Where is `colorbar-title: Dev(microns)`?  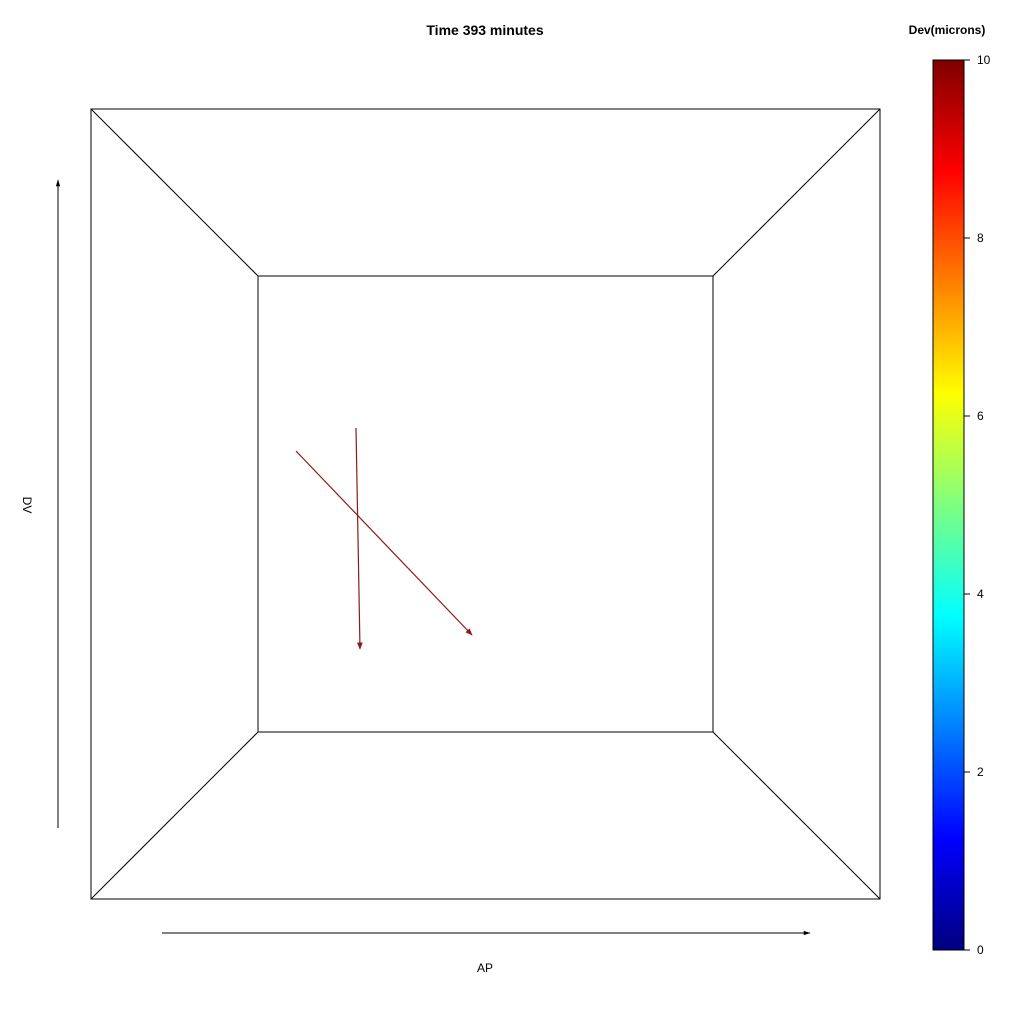
colorbar-title: Dev(microns) is located at coordinates (947, 30).